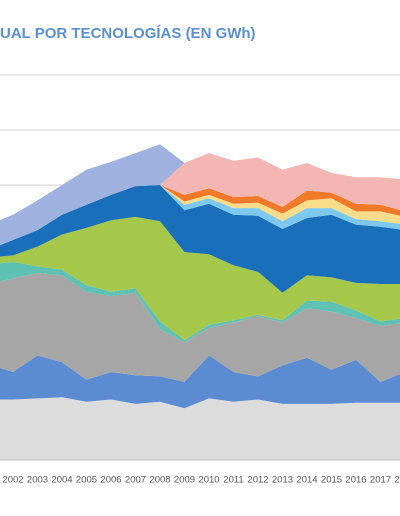 The height and width of the screenshot is (516, 400). What do you see at coordinates (208, 480) in the screenshot?
I see `x-tick-label: 2010` at bounding box center [208, 480].